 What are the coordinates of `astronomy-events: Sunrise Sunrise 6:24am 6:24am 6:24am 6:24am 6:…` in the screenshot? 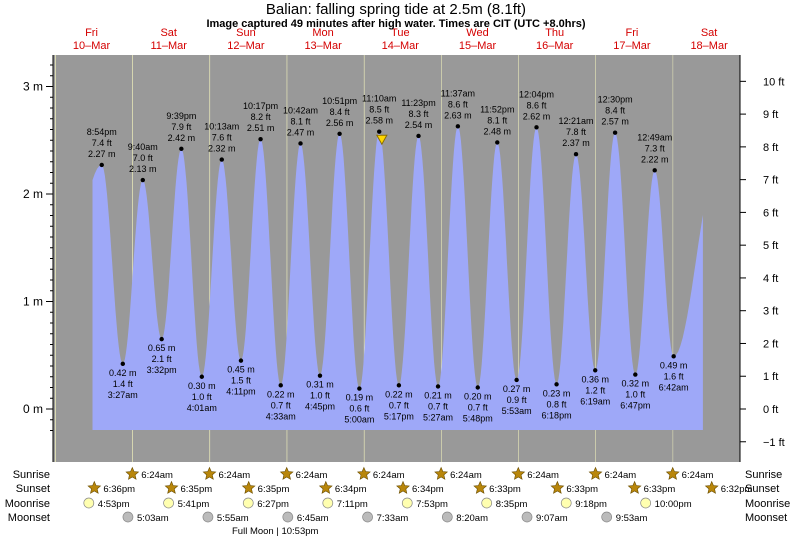 It's located at (397, 501).